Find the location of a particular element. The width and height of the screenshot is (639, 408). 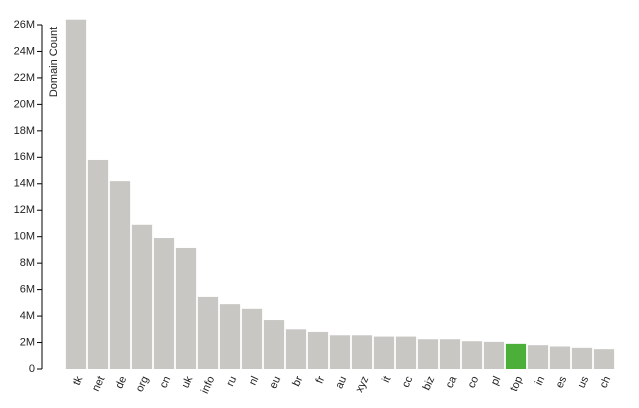

x-tick-label: de is located at coordinates (121, 382).